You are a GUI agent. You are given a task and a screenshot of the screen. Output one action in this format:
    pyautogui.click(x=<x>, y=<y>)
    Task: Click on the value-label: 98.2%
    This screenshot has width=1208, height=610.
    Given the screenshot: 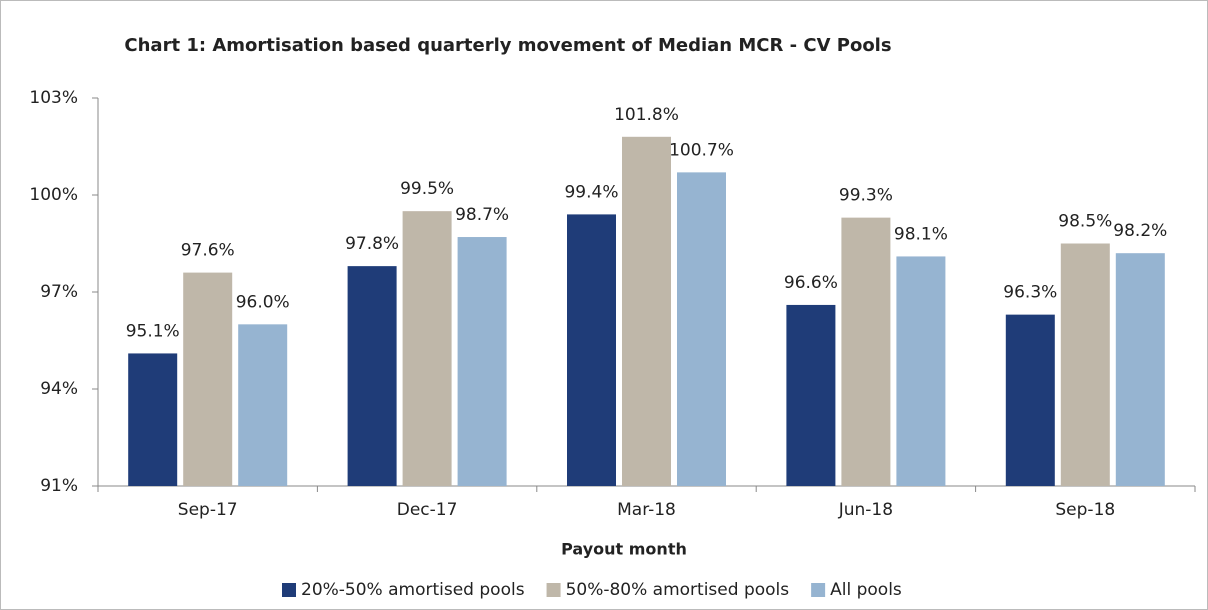 What is the action you would take?
    pyautogui.click(x=1140, y=231)
    